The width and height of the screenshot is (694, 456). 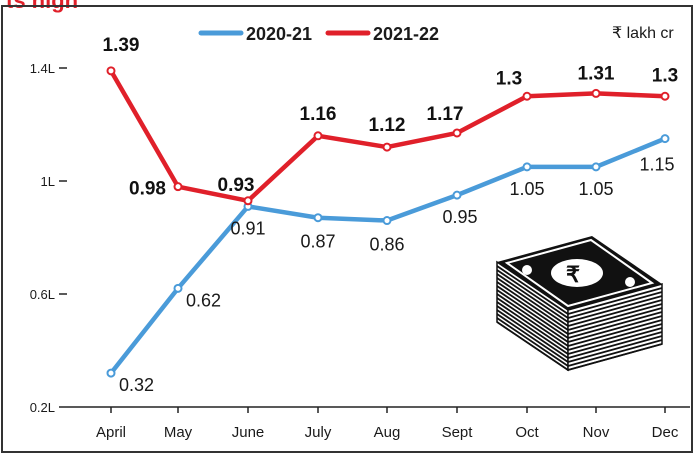 What do you see at coordinates (236, 185) in the screenshot?
I see `data-label: 0.93` at bounding box center [236, 185].